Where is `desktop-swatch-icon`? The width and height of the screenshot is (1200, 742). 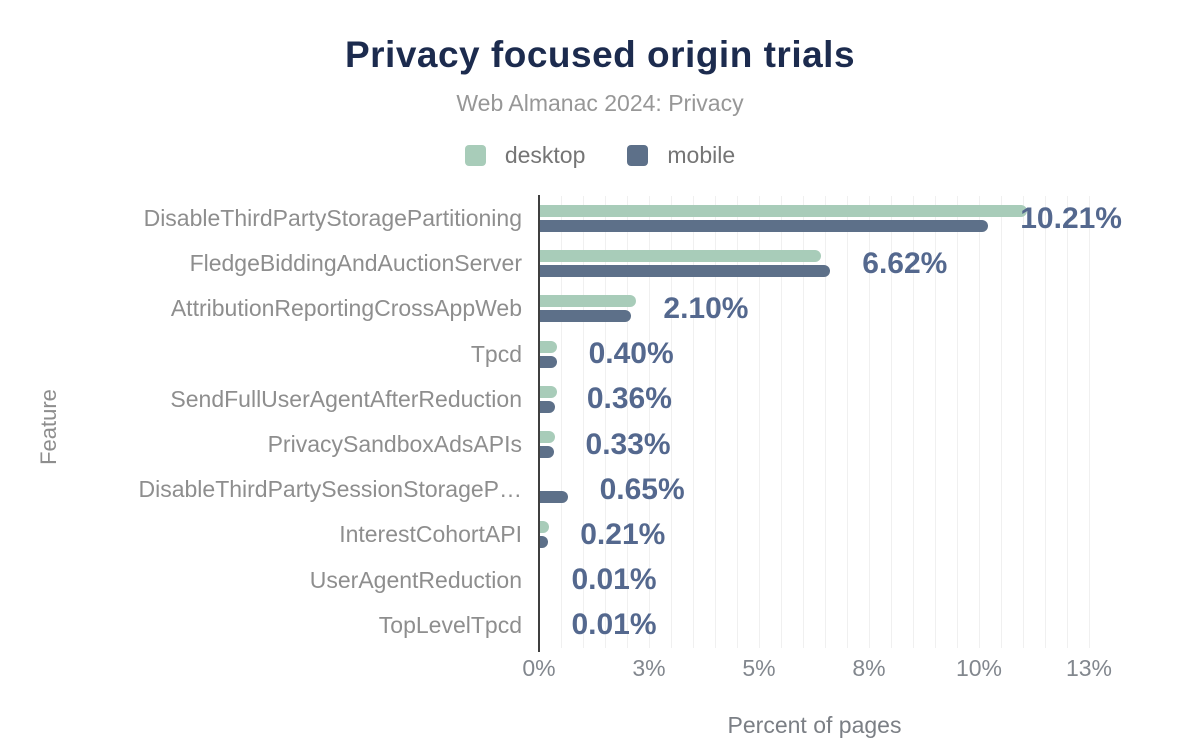 desktop-swatch-icon is located at coordinates (475, 155).